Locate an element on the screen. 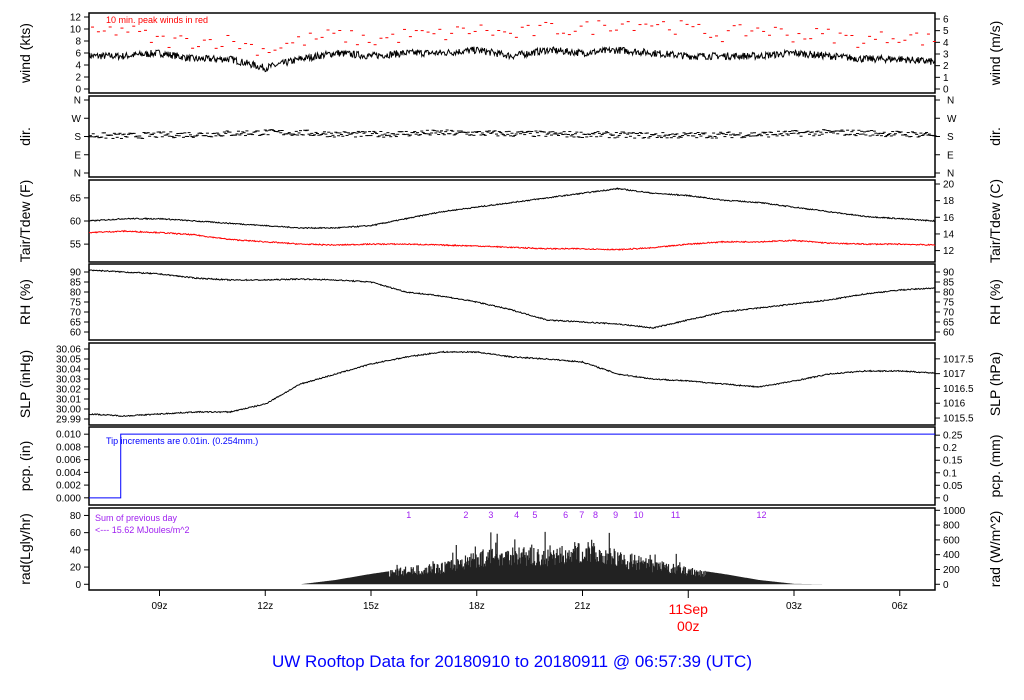  y-axis-label: rad(Lgly/hr) is located at coordinates (25, 549).